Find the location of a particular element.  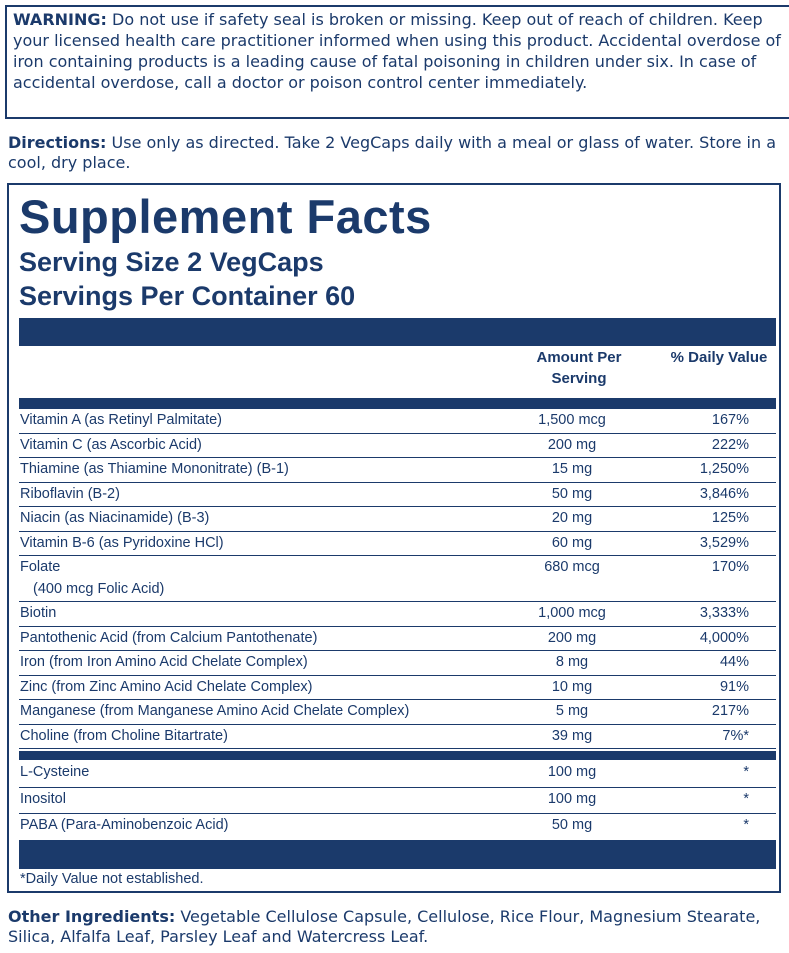

amount: 60 mg is located at coordinates (572, 542).